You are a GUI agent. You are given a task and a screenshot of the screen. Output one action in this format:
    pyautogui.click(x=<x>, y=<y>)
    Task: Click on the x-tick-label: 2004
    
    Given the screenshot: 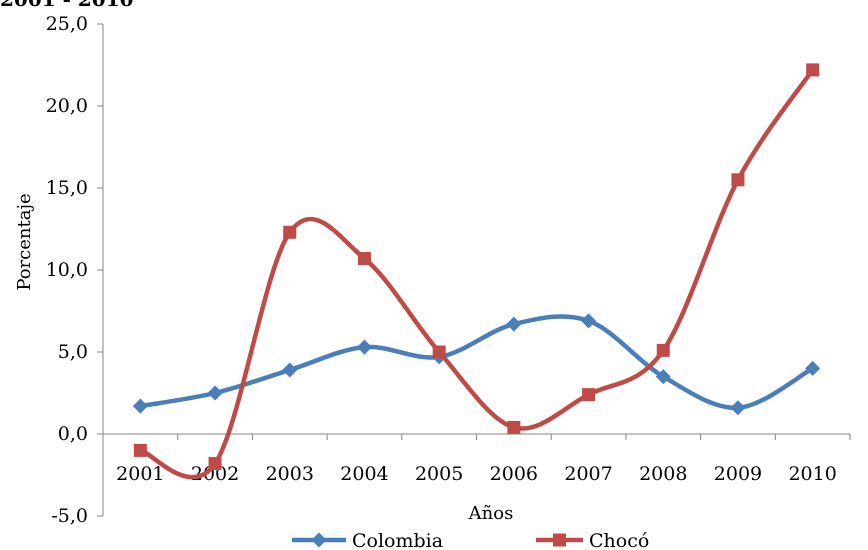 What is the action you would take?
    pyautogui.click(x=364, y=474)
    